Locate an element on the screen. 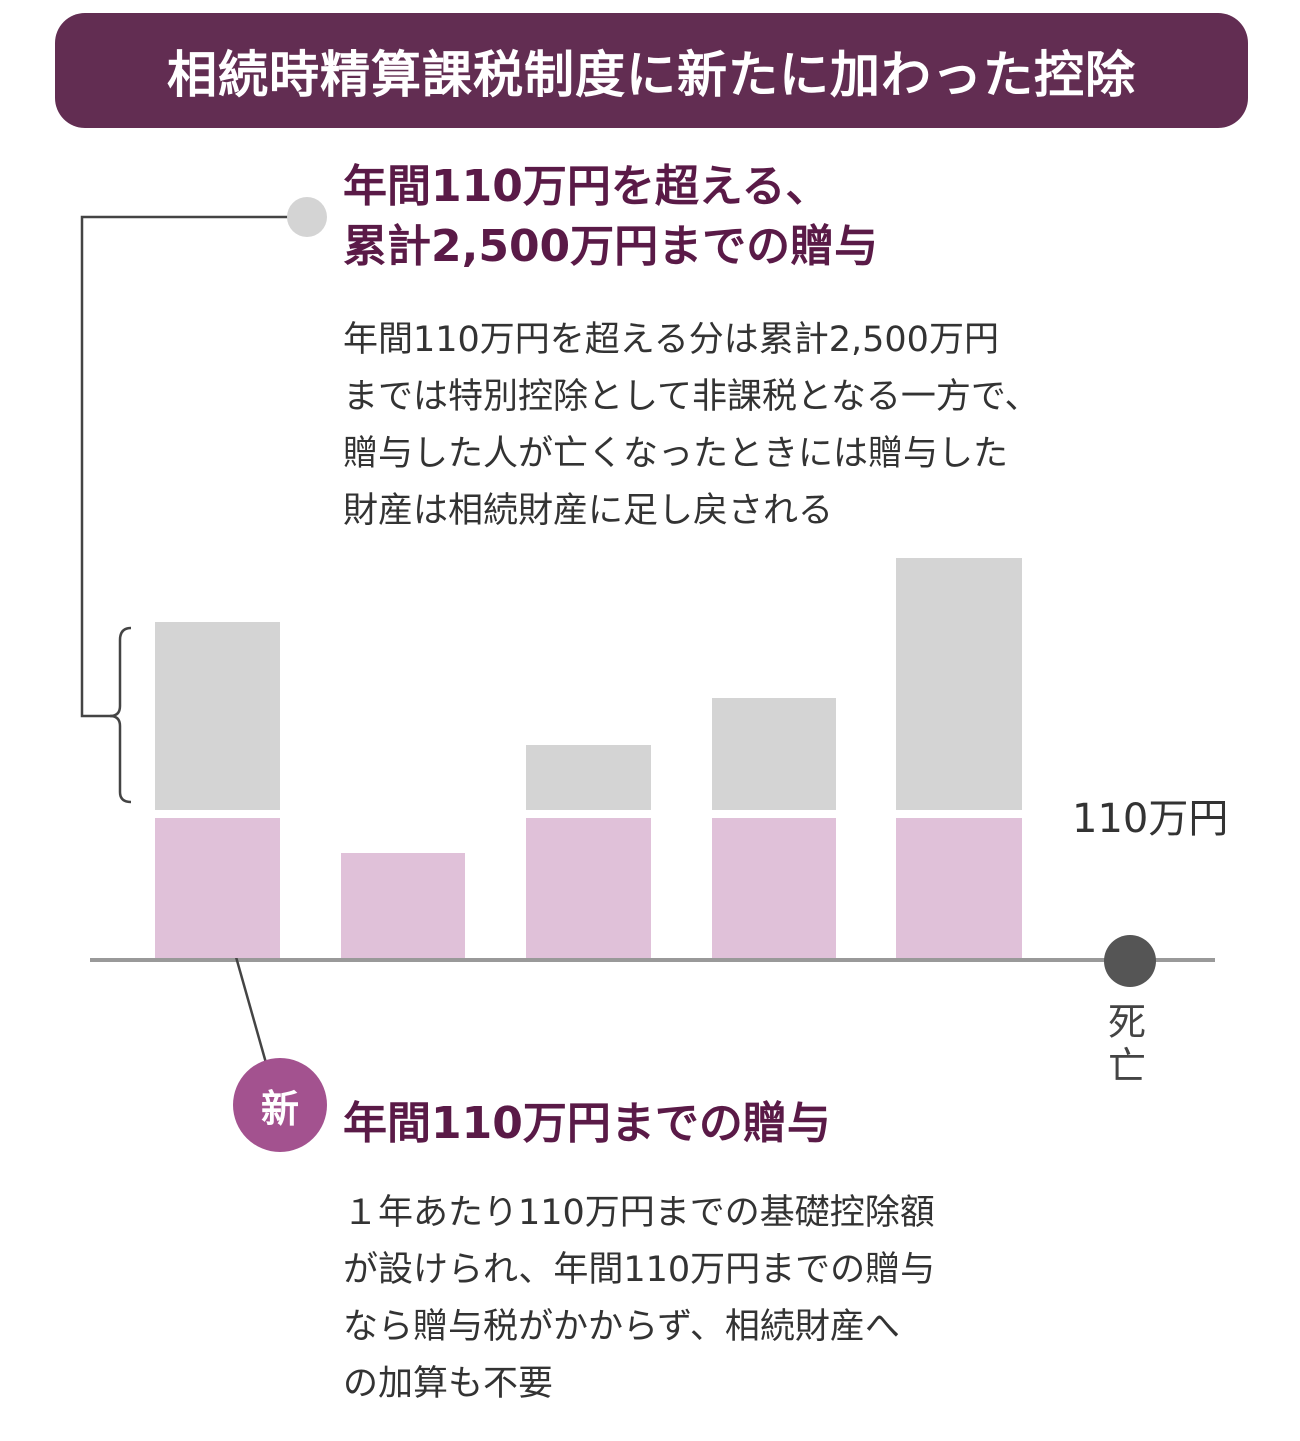 Image resolution: width=1300 pixels, height=1441 pixels. bar-4-special is located at coordinates (774, 754).